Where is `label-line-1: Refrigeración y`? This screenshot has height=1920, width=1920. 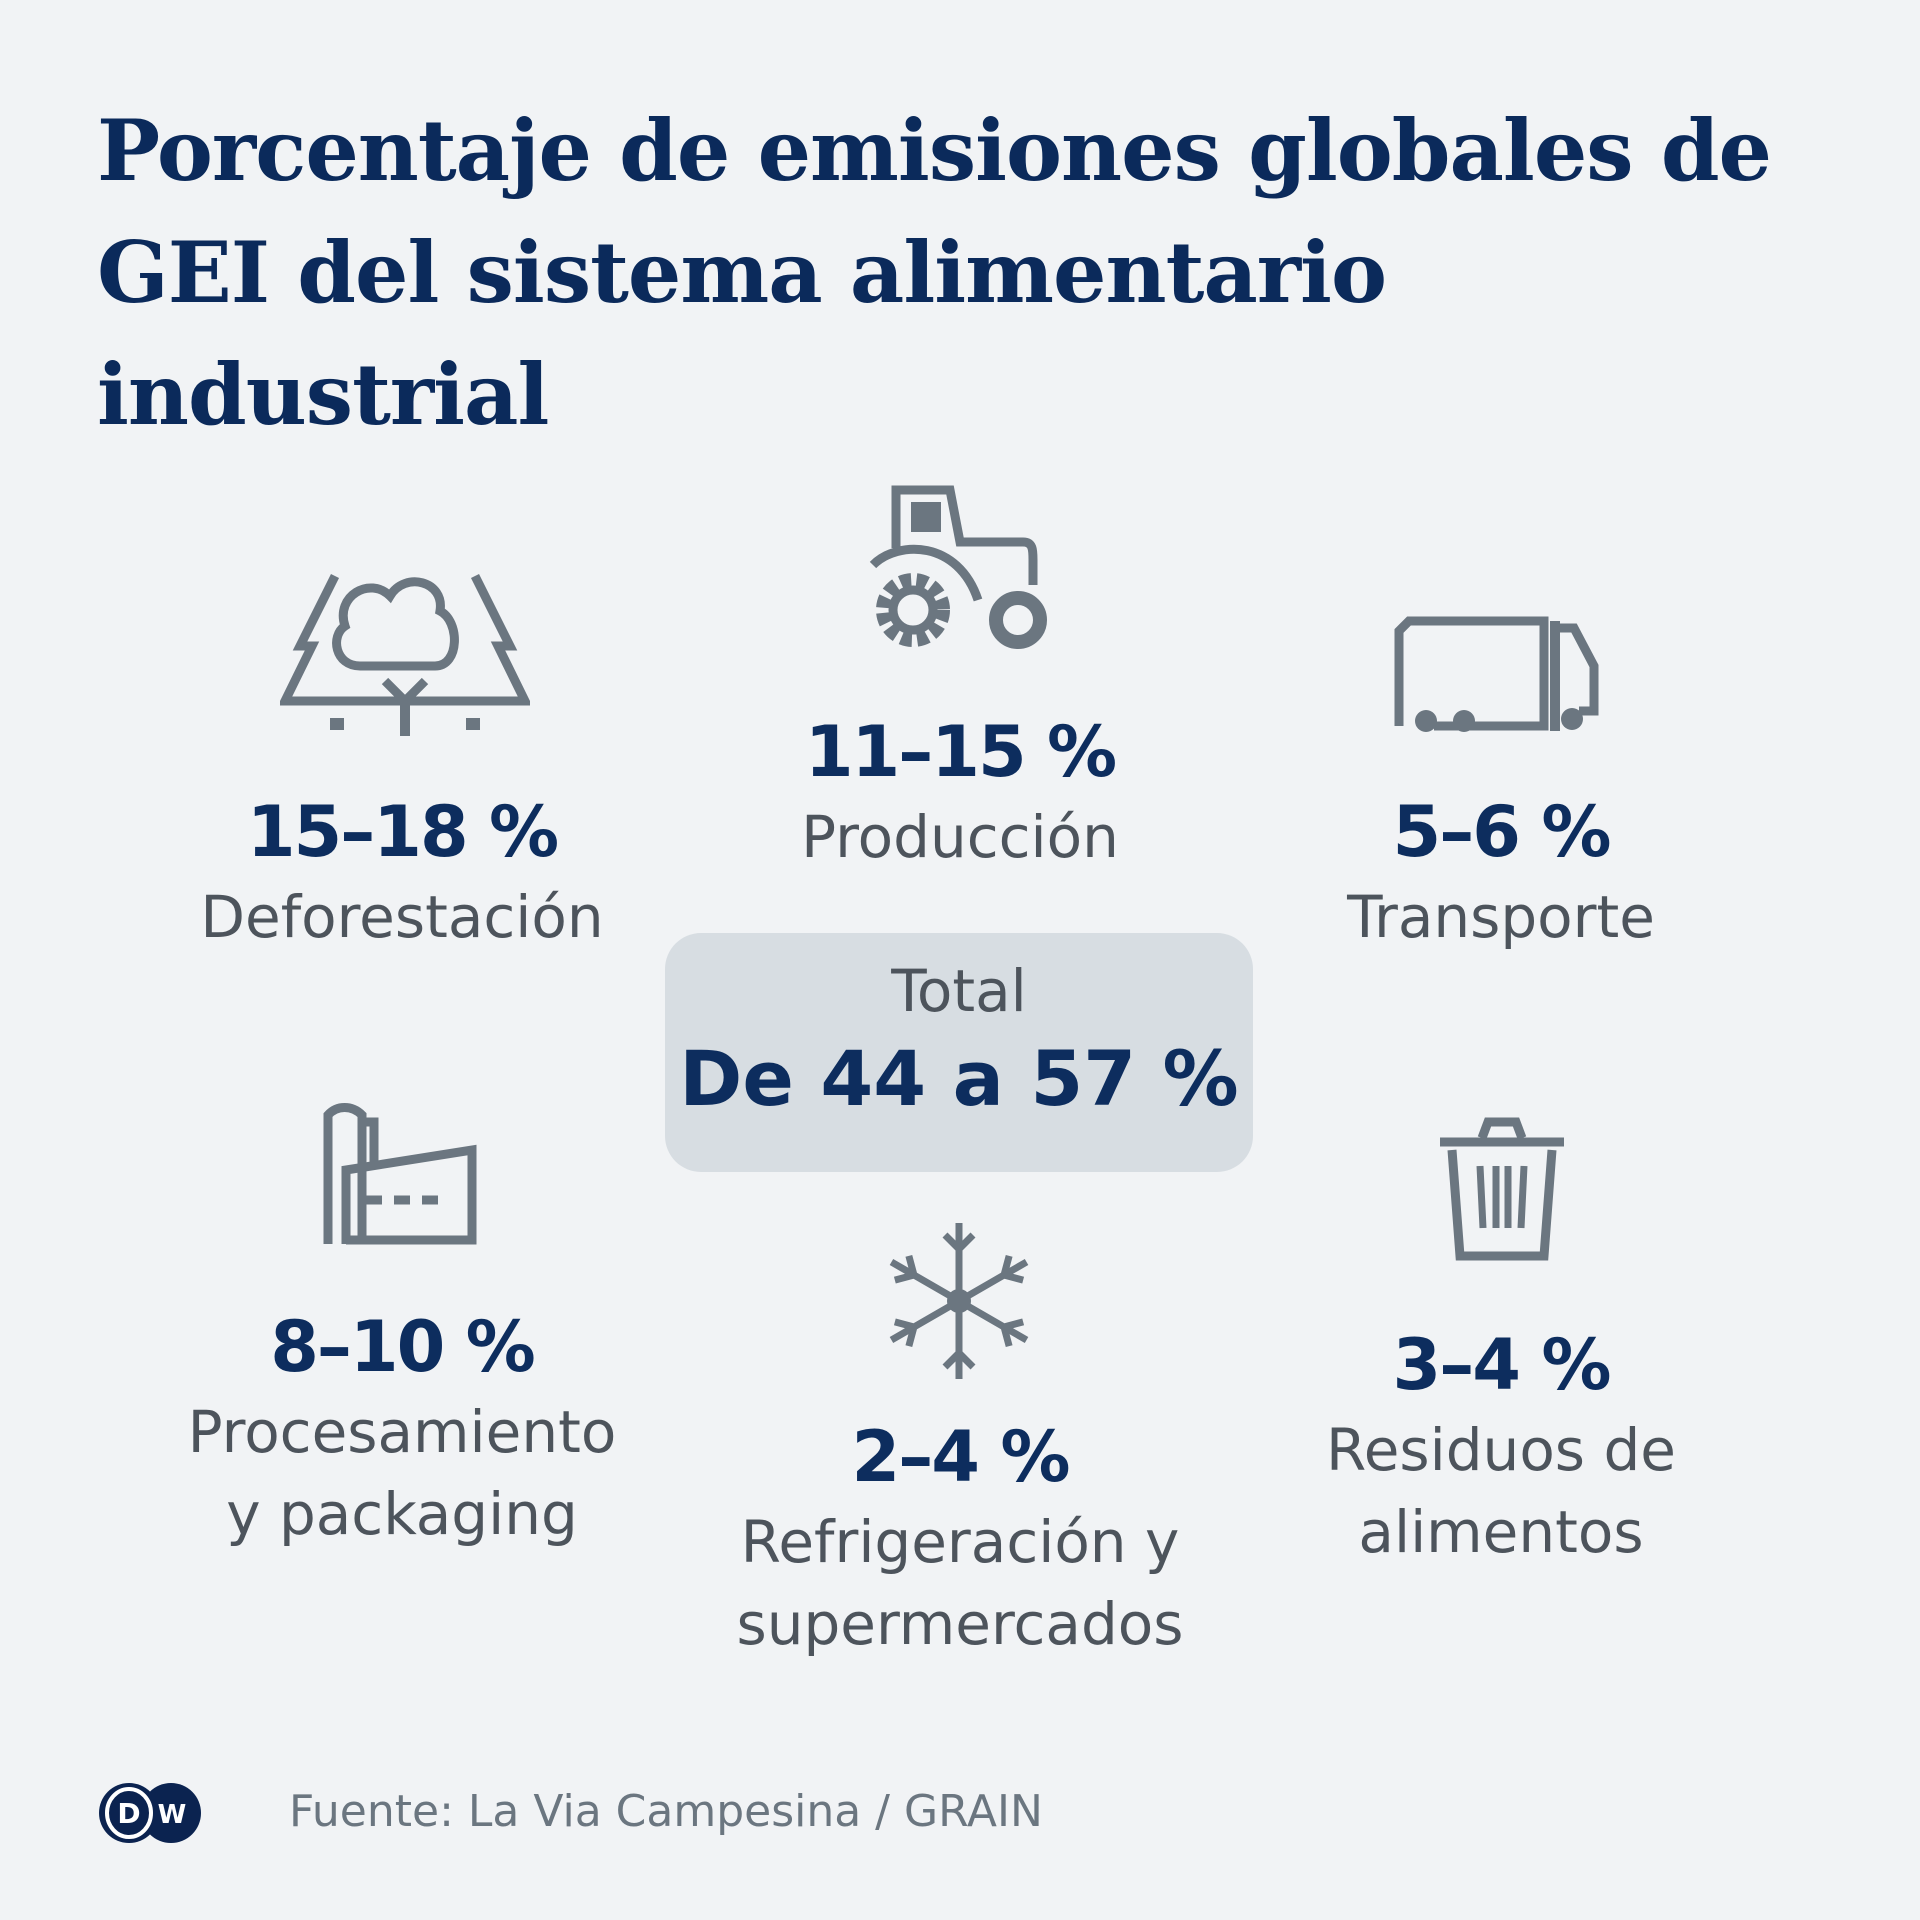
label-line-1: Refrigeración y is located at coordinates (960, 1542).